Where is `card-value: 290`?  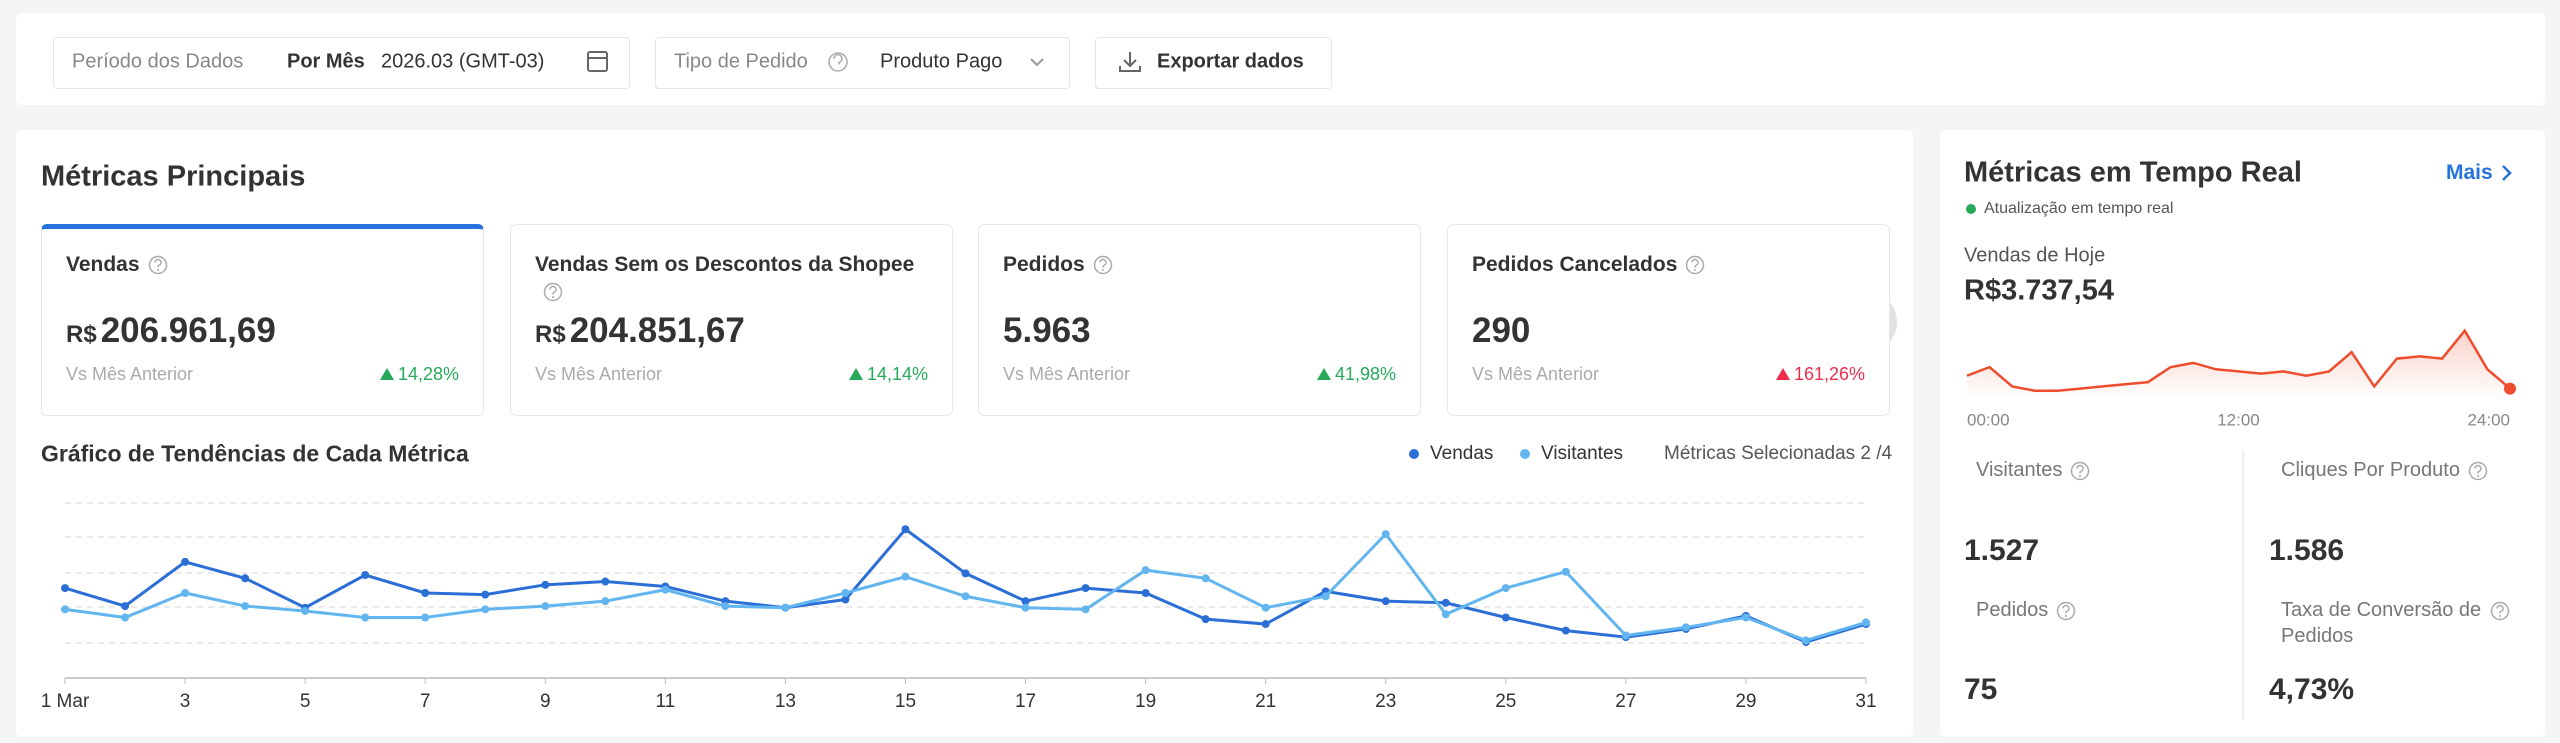
card-value: 290 is located at coordinates (1501, 331).